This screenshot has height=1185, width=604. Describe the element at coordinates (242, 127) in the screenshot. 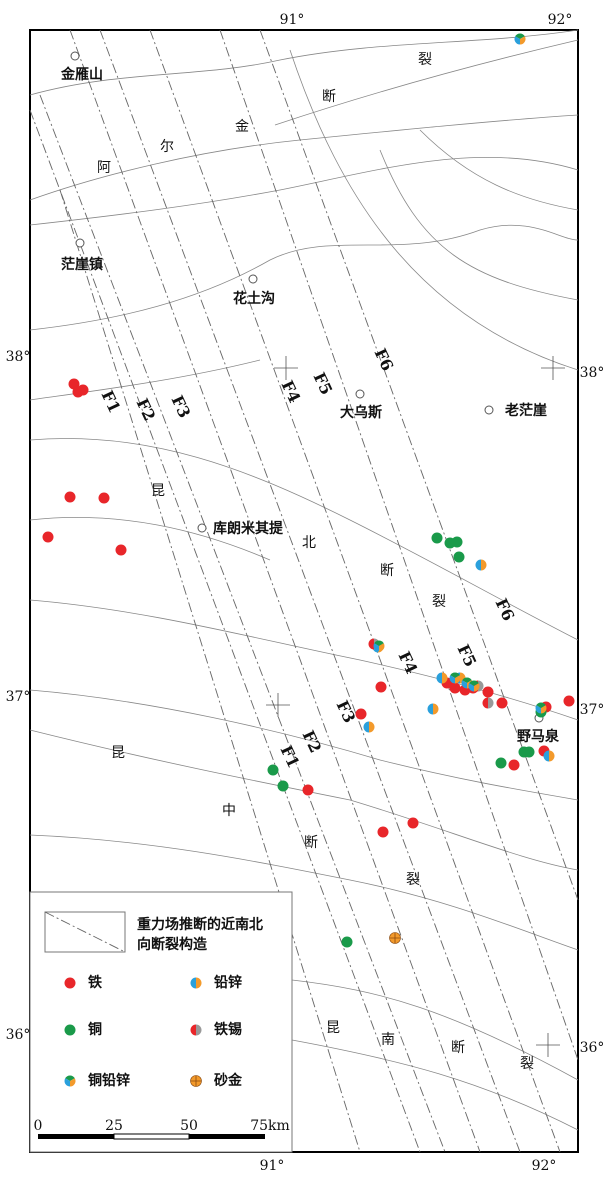

I see `fault-name: 金` at that location.